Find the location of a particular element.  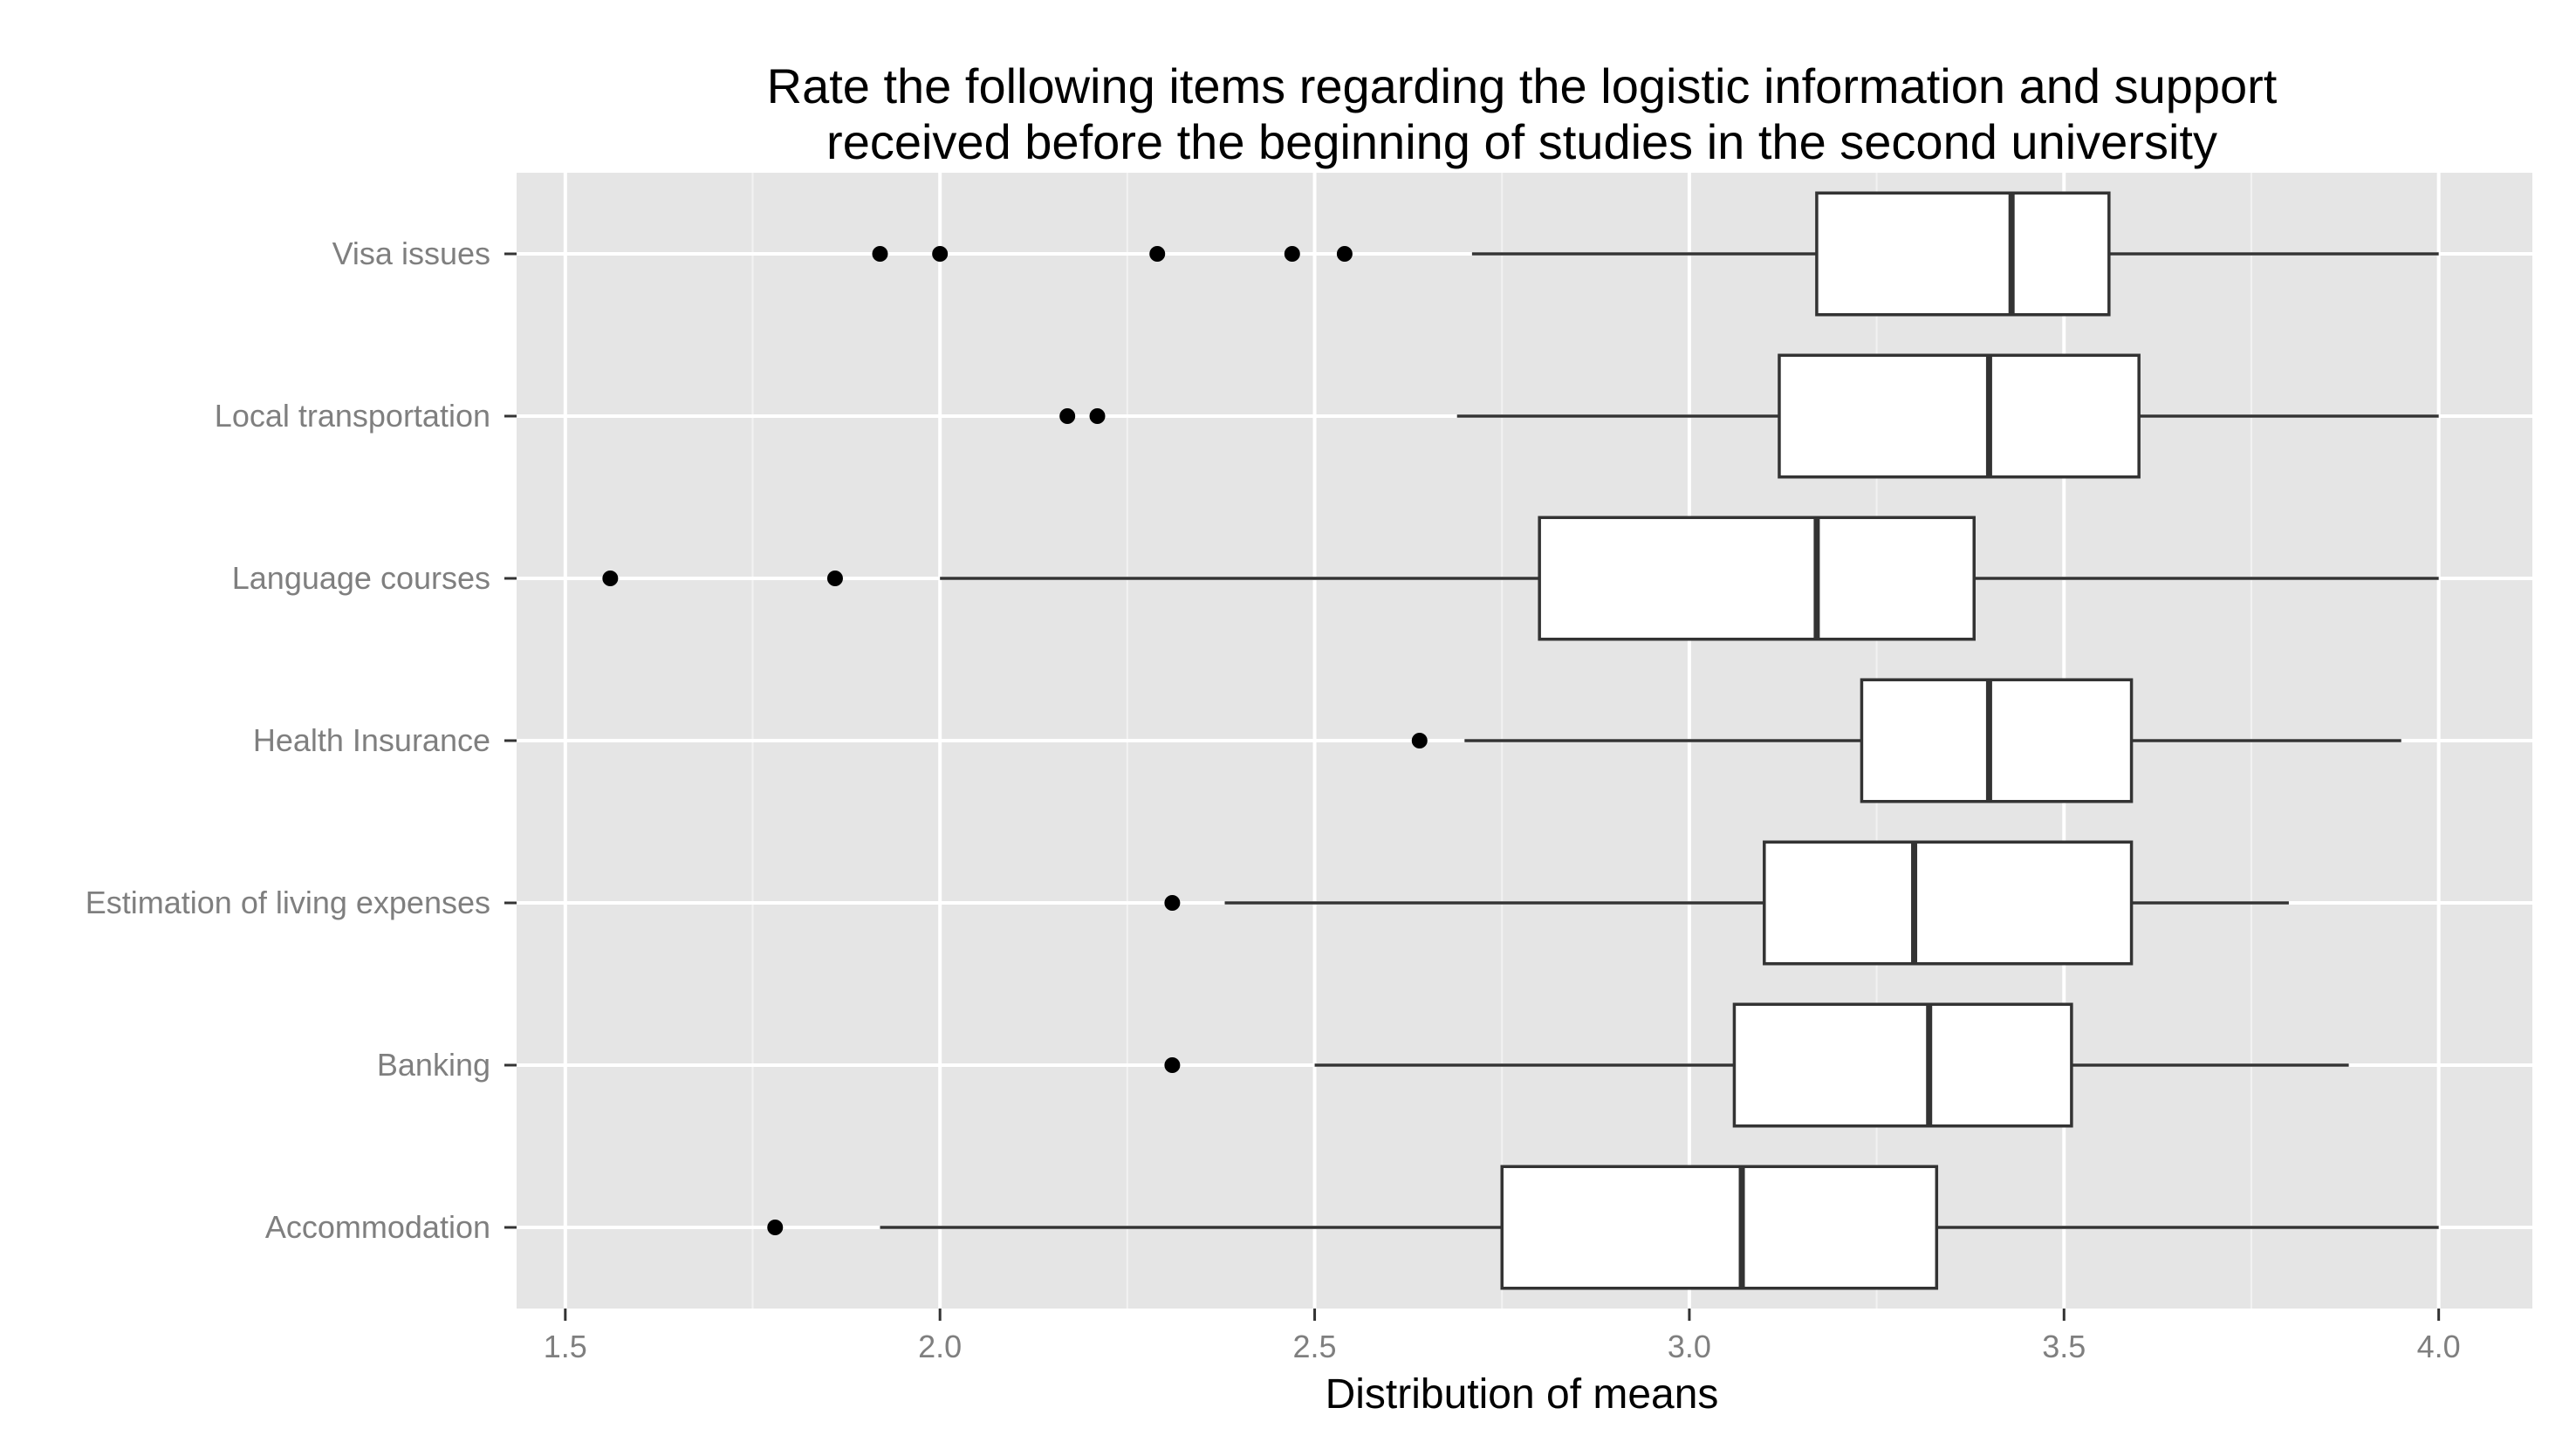

y-tick-label: Health Insurance is located at coordinates (372, 740).